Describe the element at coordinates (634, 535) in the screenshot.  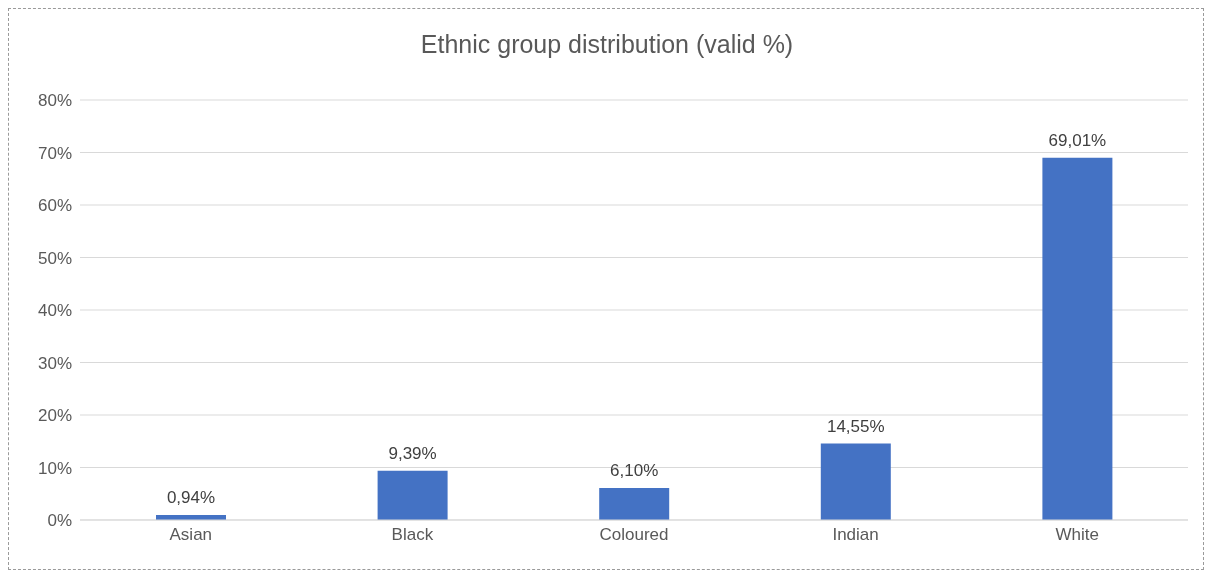
I see `x-tick-label: Coloured` at that location.